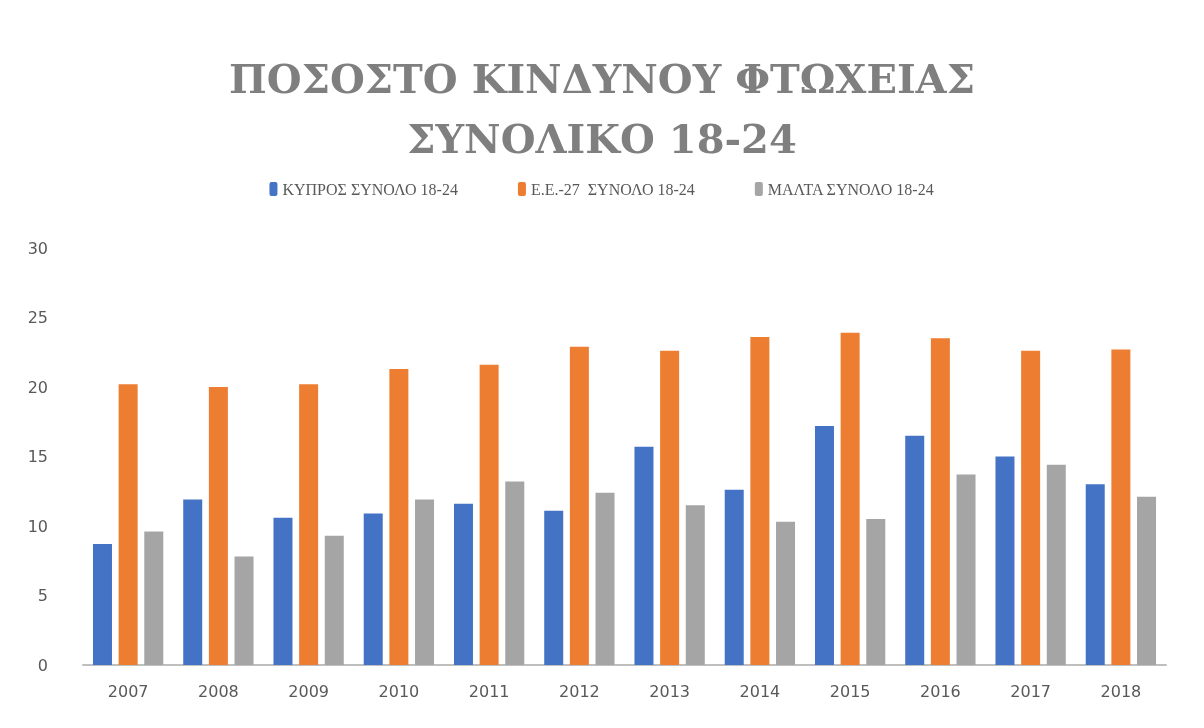  Describe the element at coordinates (37, 456) in the screenshot. I see `y-tick-label: 15` at that location.